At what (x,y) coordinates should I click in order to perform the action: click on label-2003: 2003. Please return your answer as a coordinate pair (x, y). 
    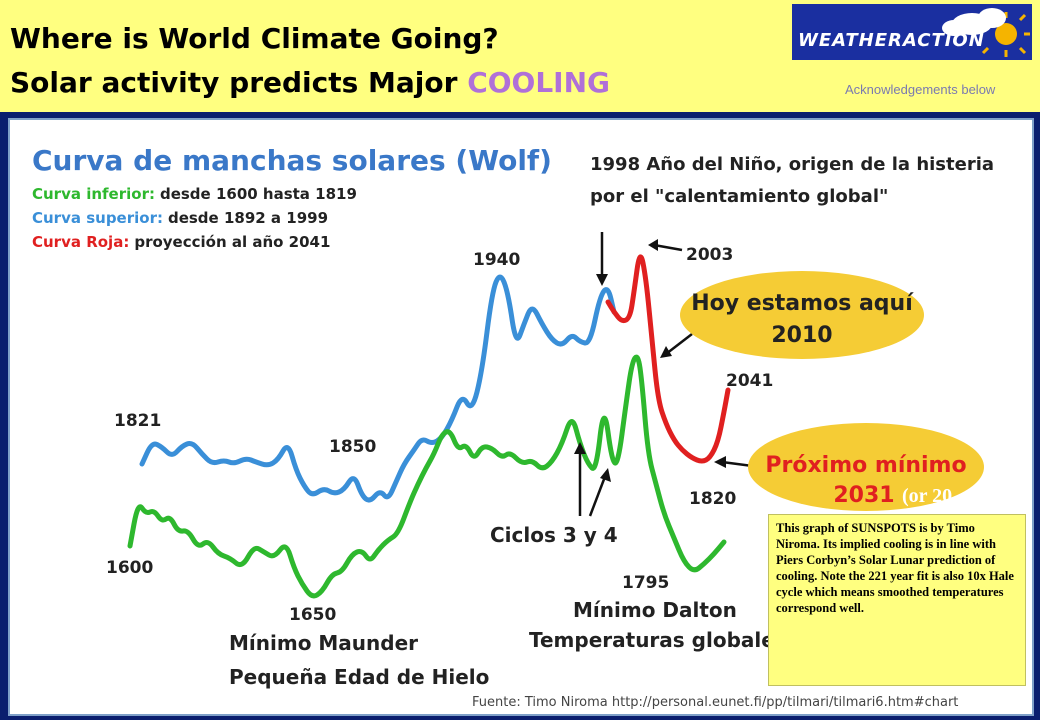
    Looking at the image, I should click on (709, 255).